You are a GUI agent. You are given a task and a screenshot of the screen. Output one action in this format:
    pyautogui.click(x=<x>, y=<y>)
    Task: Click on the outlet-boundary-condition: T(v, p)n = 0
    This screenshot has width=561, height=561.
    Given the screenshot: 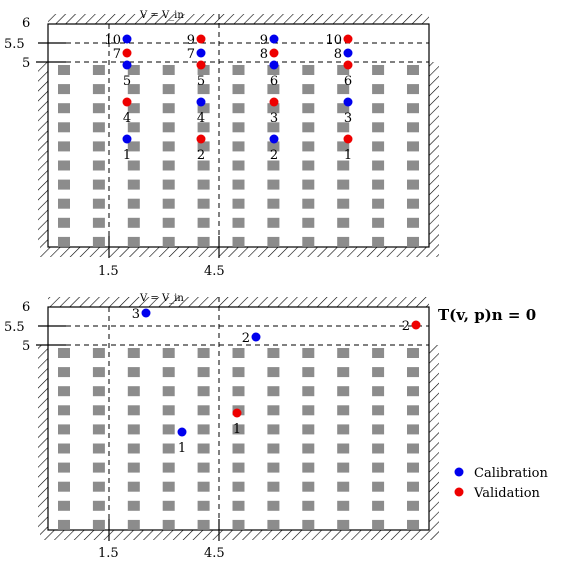 What is the action you would take?
    pyautogui.click(x=487, y=315)
    